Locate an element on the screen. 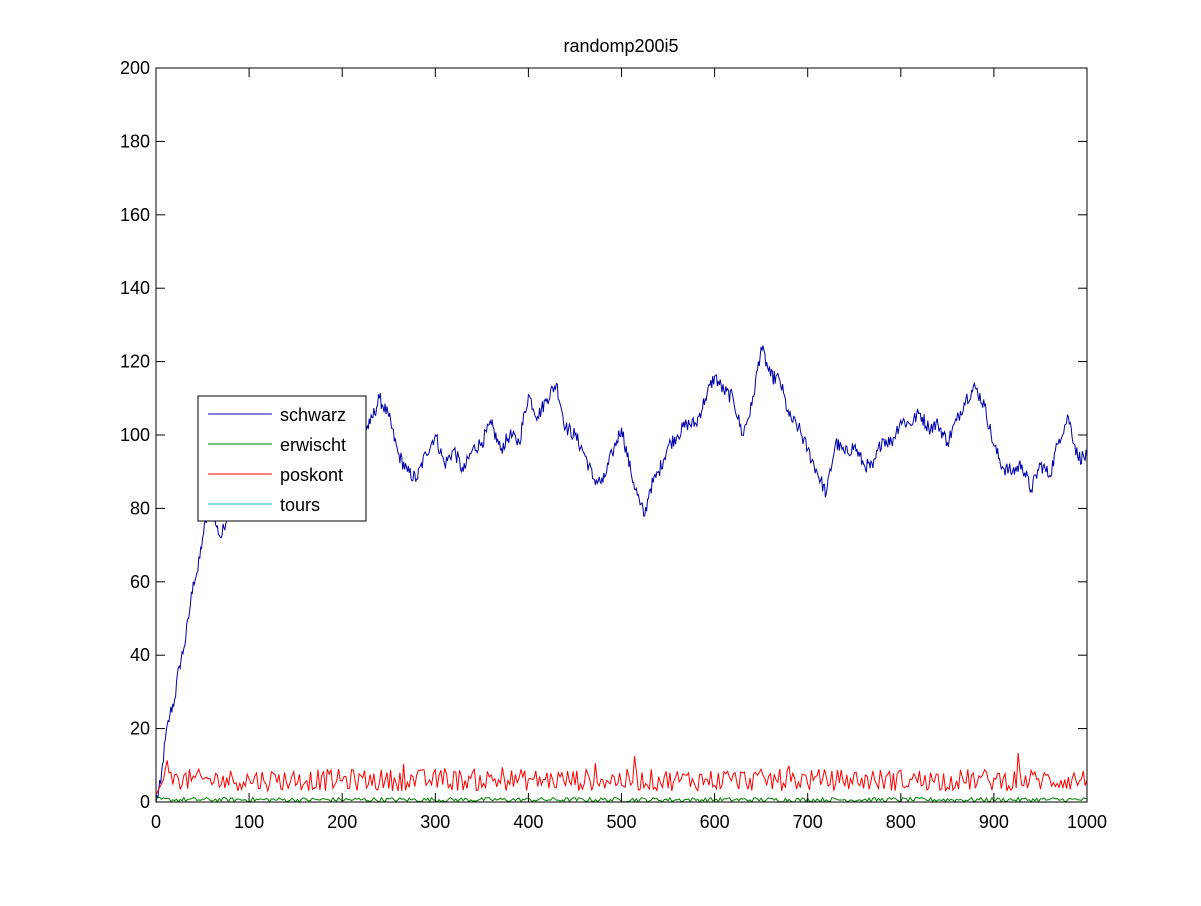 The image size is (1201, 906). x-tick-label: 100 is located at coordinates (249, 822).